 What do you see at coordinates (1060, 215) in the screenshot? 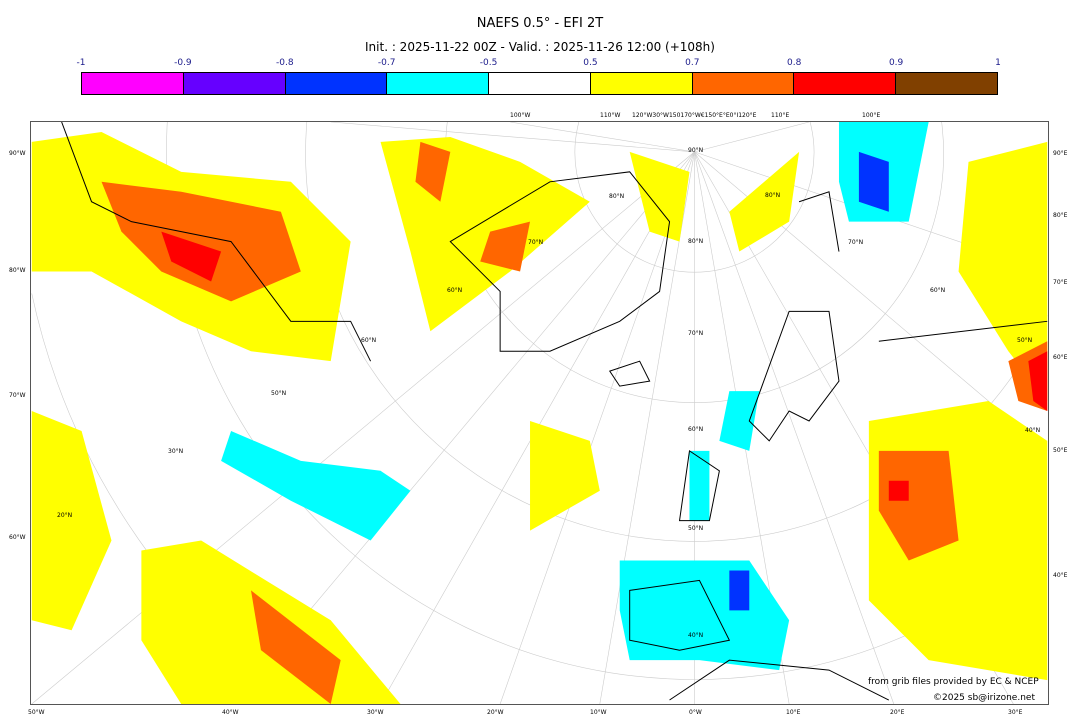
I see `axis-label-right: 80°E` at bounding box center [1060, 215].